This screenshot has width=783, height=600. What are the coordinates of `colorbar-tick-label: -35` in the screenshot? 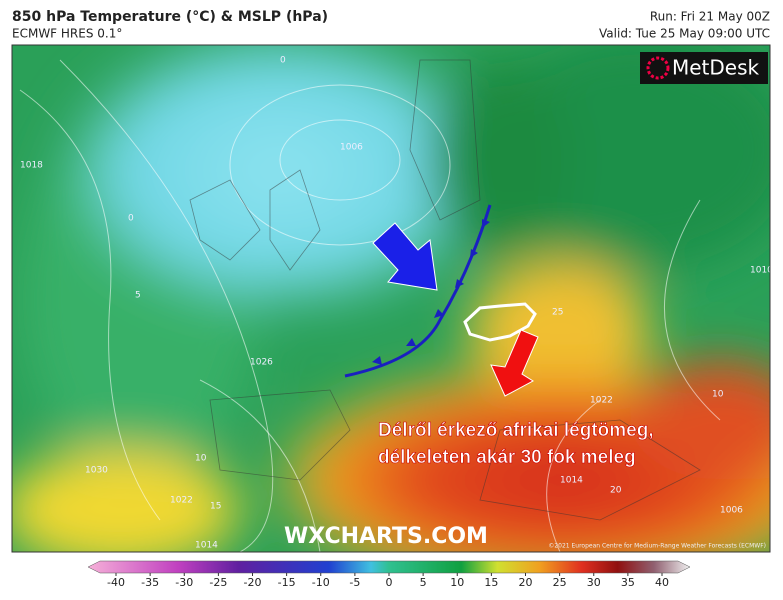 It's located at (150, 582).